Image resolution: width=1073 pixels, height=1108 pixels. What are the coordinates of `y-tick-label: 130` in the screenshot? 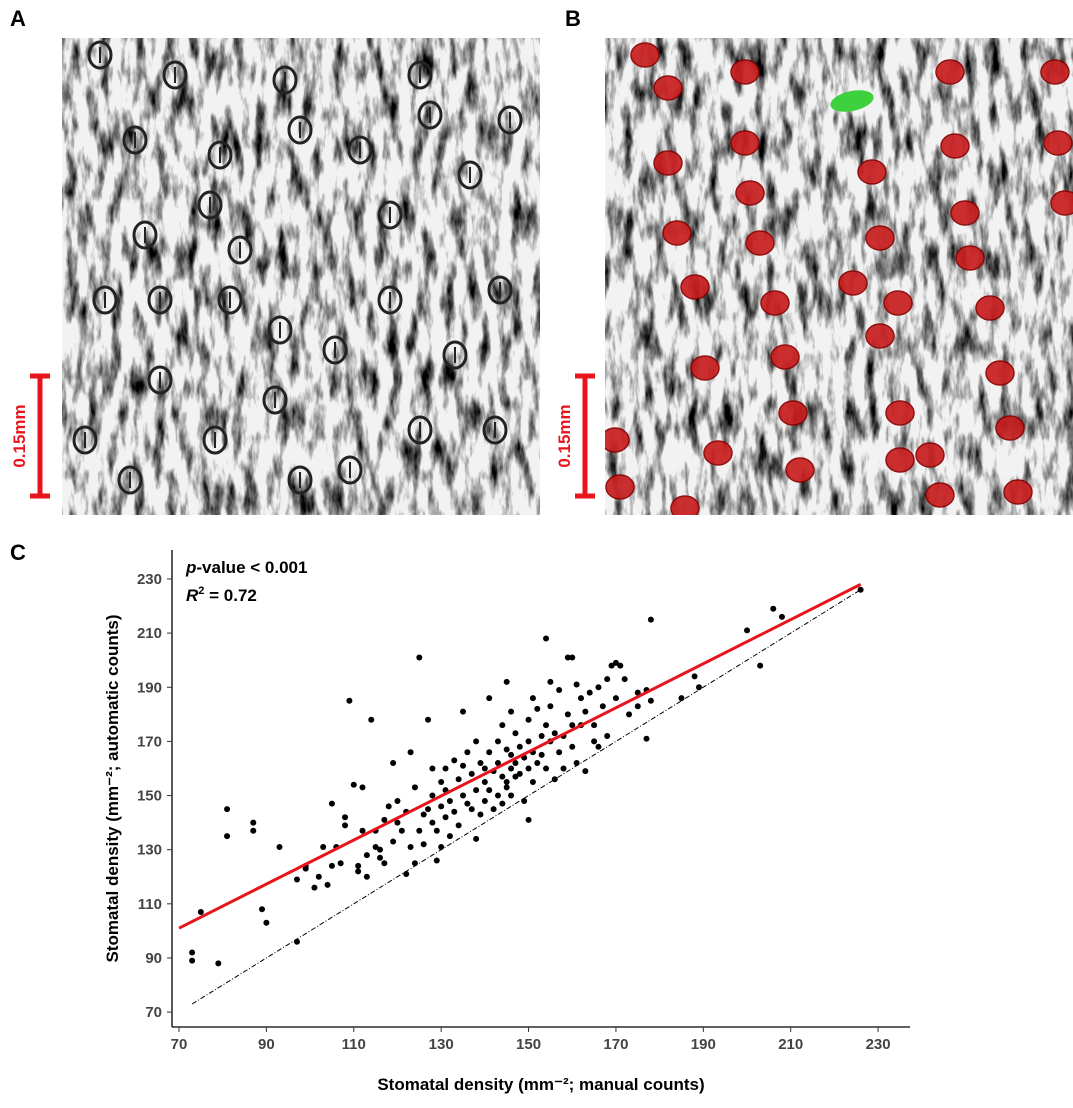 It's located at (149, 850).